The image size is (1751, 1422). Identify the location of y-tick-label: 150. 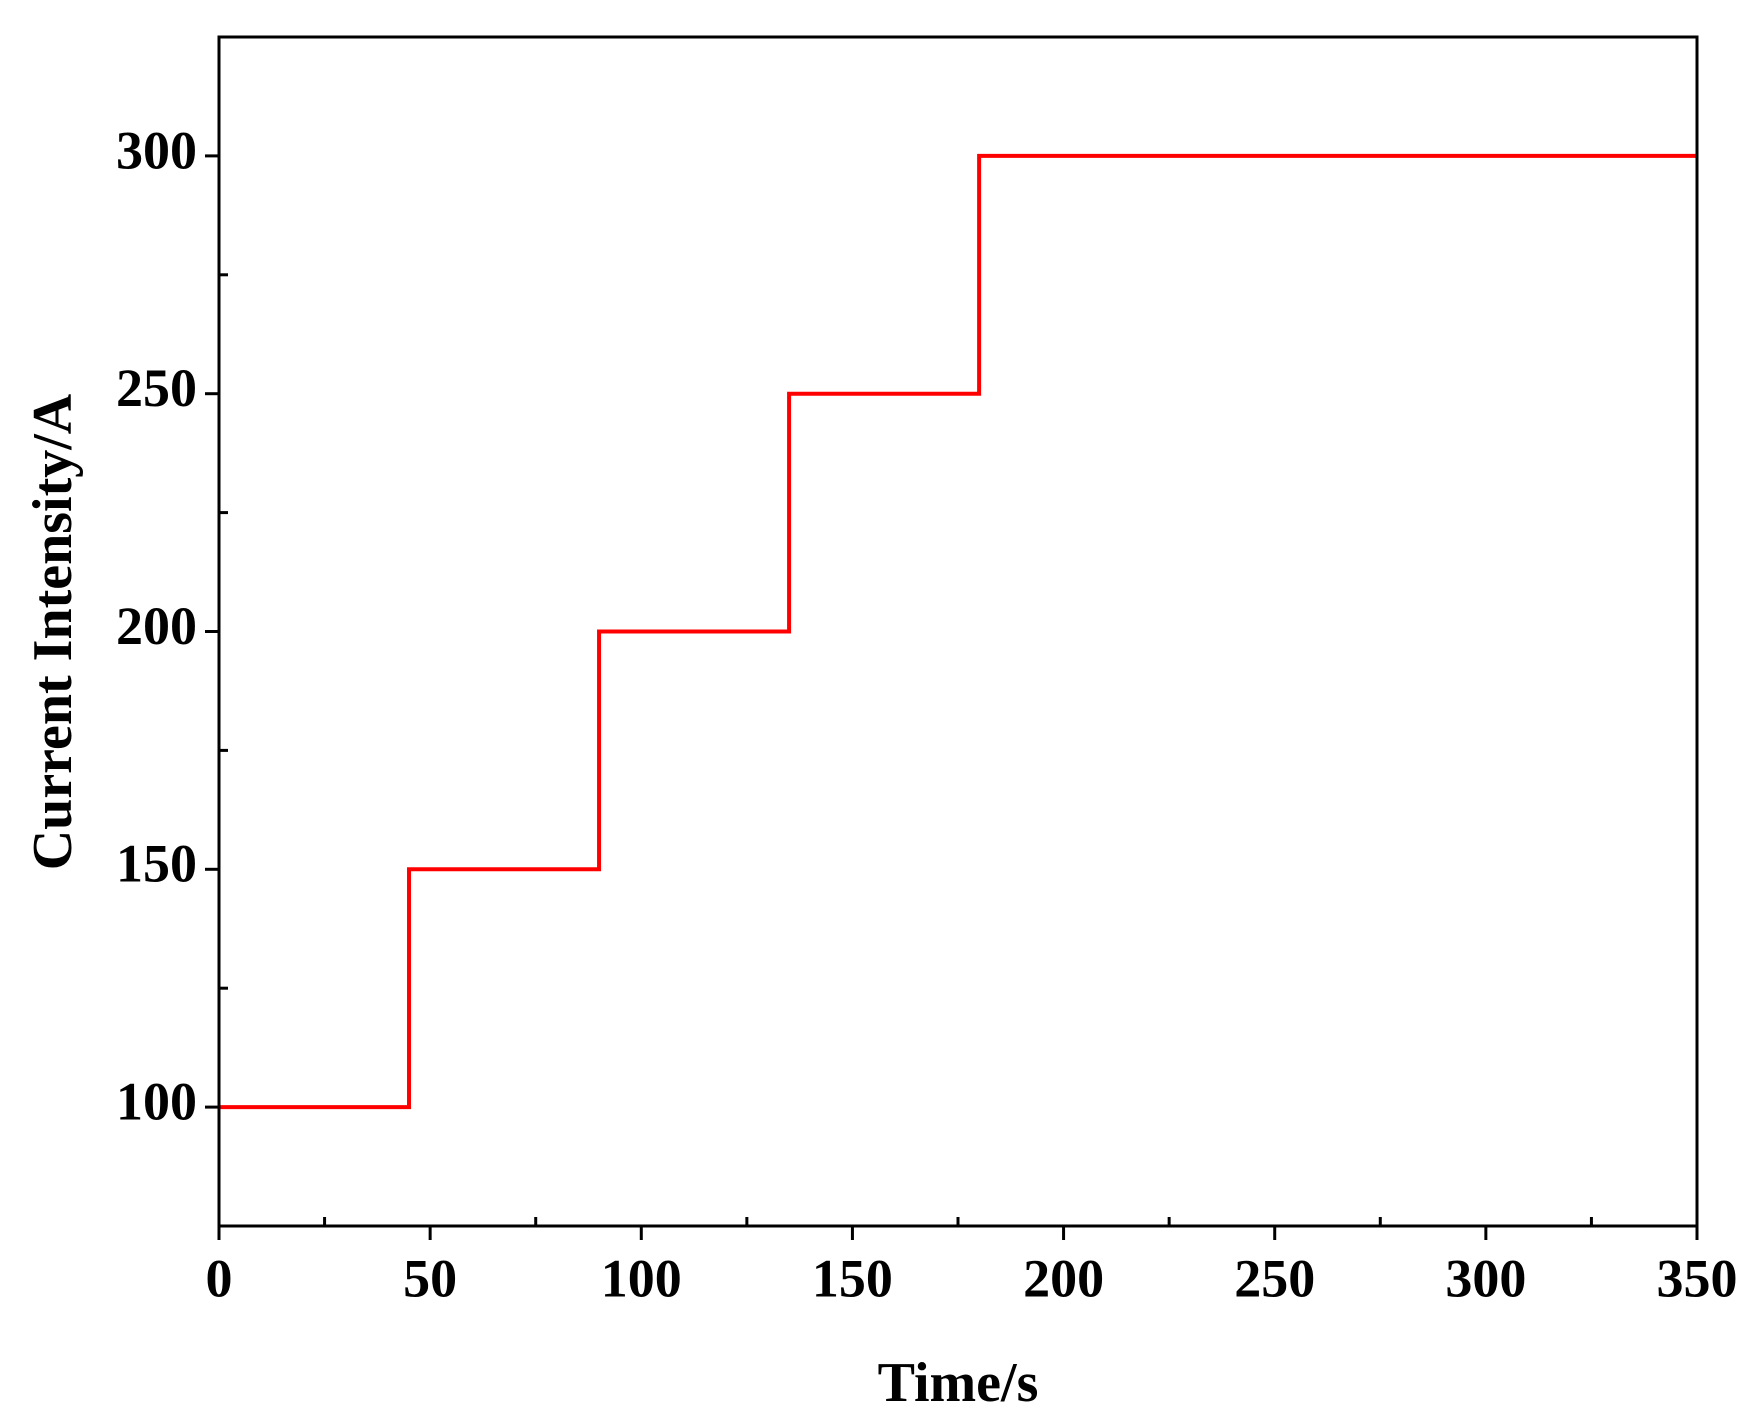
(156, 864).